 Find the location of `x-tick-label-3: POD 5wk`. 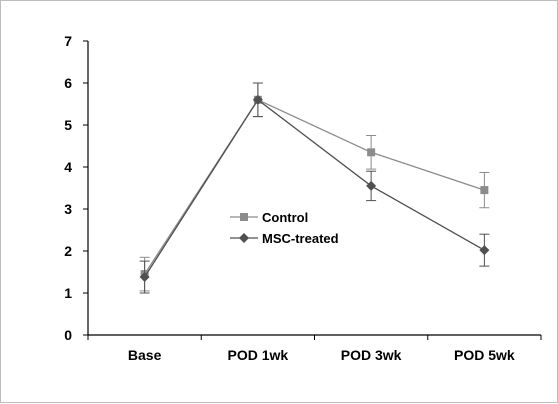

x-tick-label-3: POD 5wk is located at coordinates (484, 355).